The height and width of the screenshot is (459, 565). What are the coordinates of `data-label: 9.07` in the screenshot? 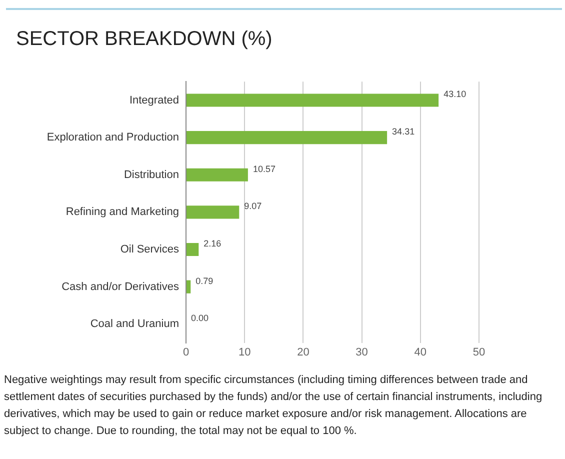 It's located at (253, 206).